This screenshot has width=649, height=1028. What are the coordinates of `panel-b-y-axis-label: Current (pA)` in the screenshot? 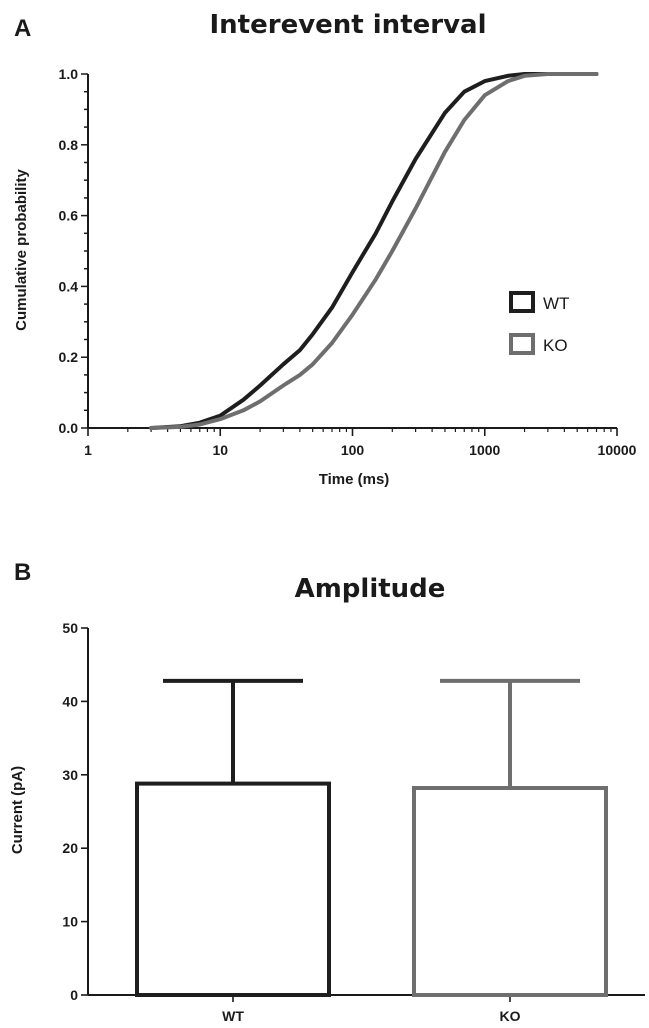 It's located at (17, 810).